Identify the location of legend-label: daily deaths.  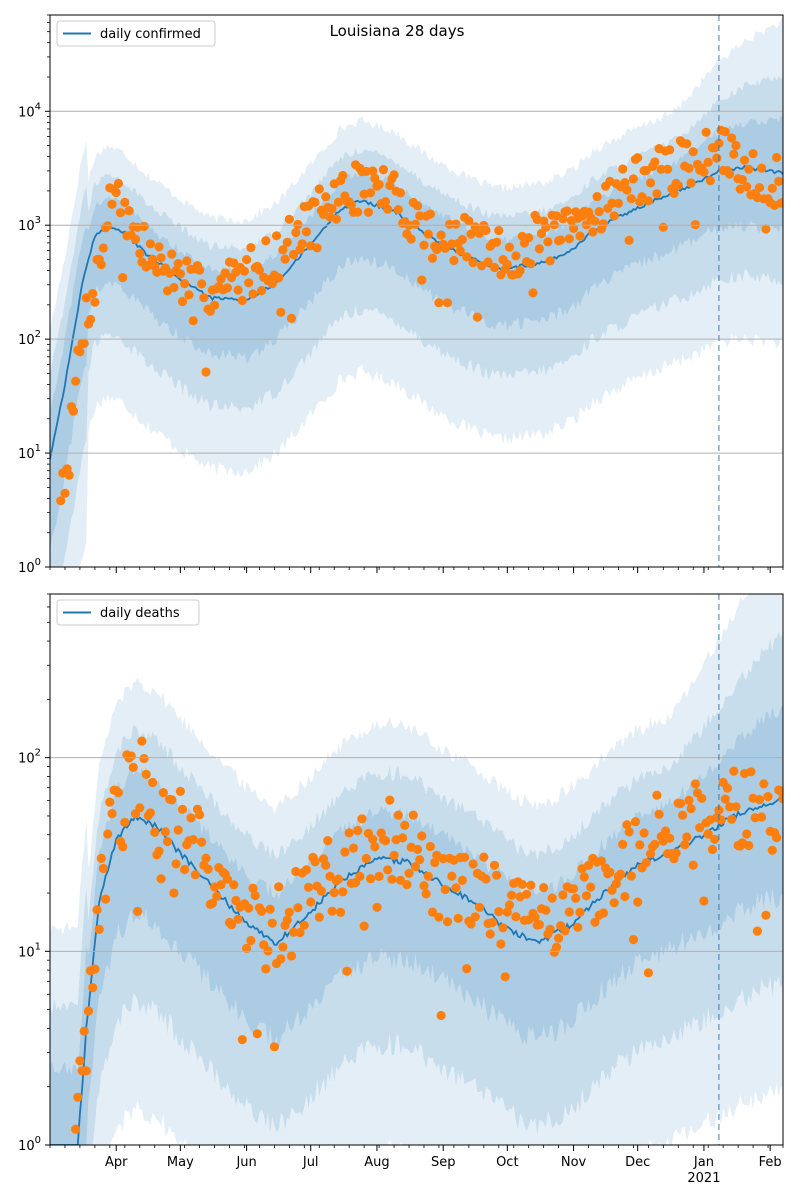
(140, 613).